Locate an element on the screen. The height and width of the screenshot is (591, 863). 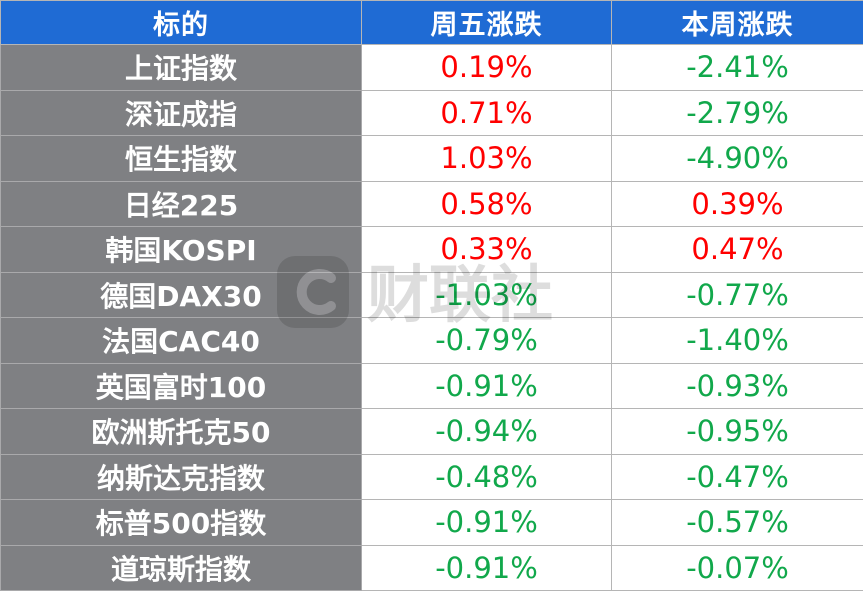
index-name: 上证指数 is located at coordinates (181, 67).